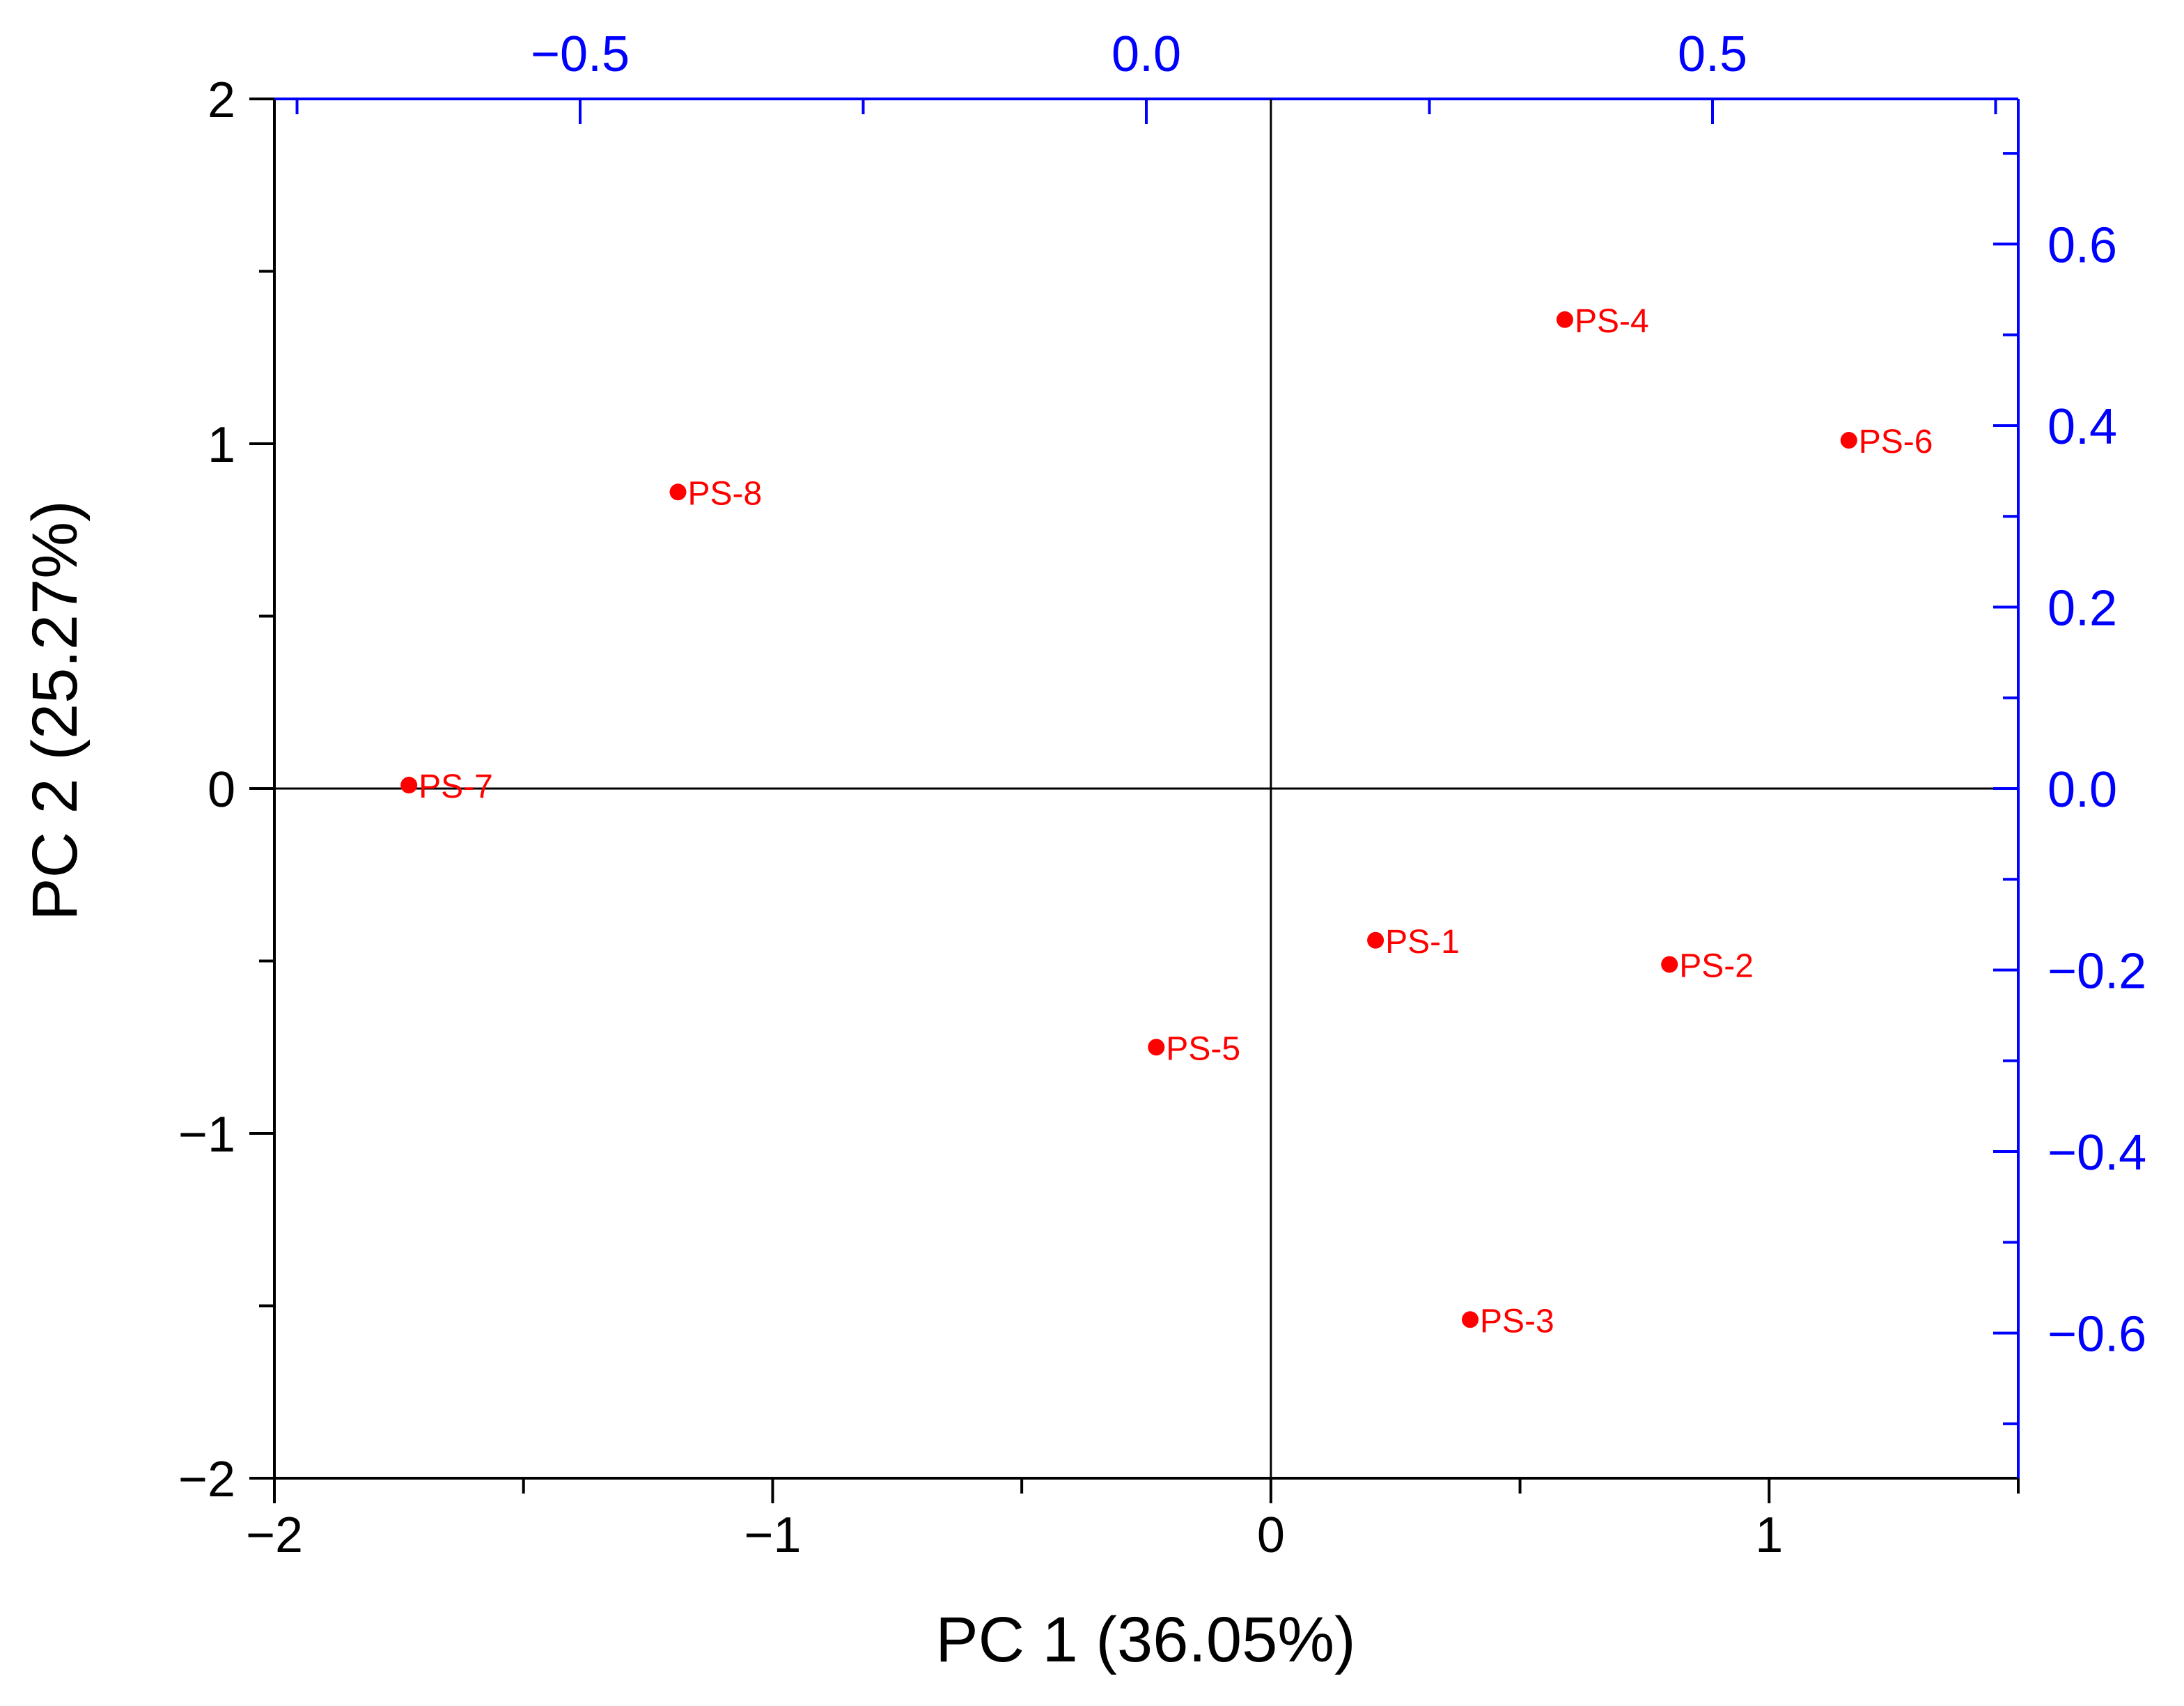 This screenshot has height=1706, width=2184. Describe the element at coordinates (221, 790) in the screenshot. I see `y-tick-label: 0` at that location.